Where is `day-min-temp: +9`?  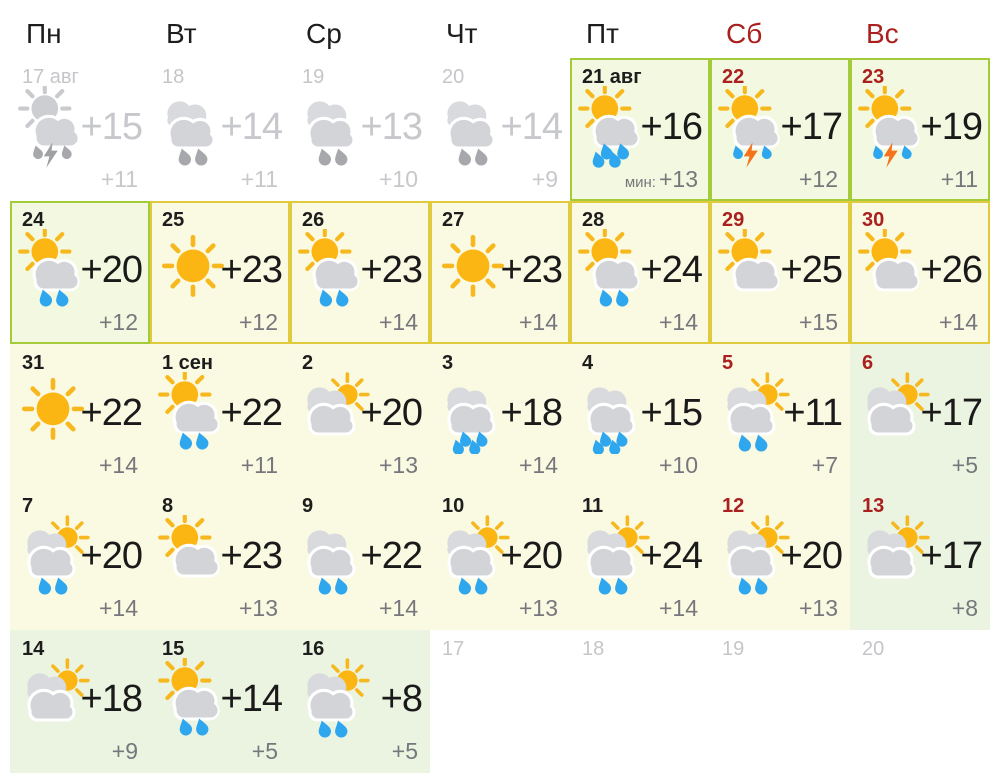
day-min-temp: +9 is located at coordinates (543, 179).